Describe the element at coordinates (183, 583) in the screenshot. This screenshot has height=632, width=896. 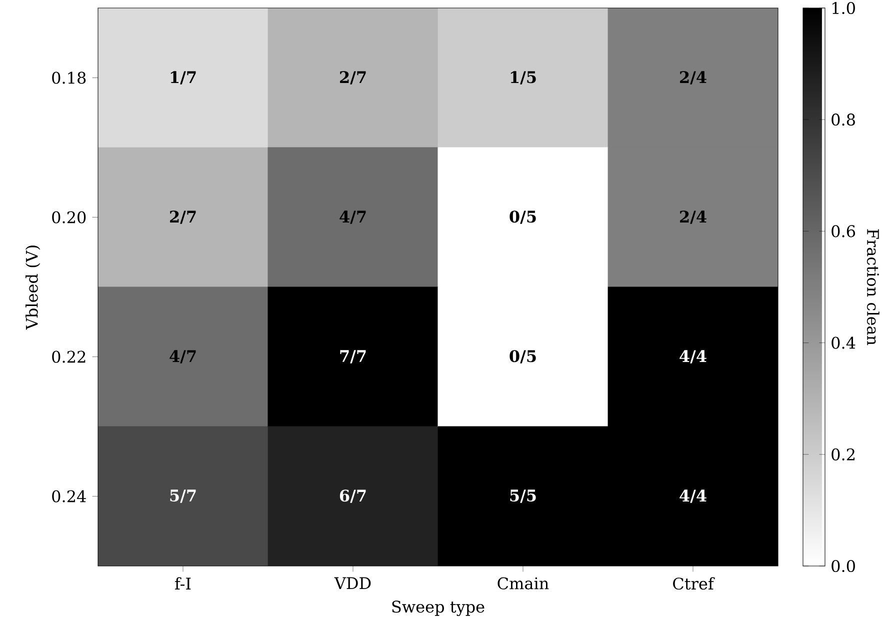
I see `x-tick-label: f-I` at that location.